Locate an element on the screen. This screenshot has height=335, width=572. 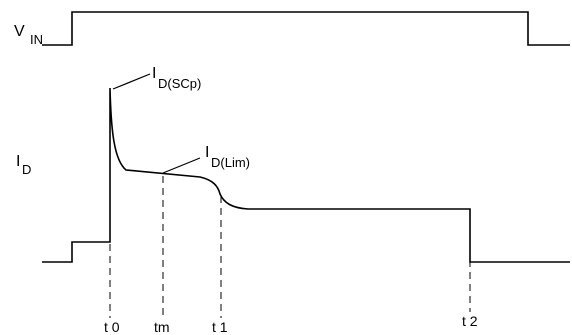
vin-waveform is located at coordinates (306, 28).